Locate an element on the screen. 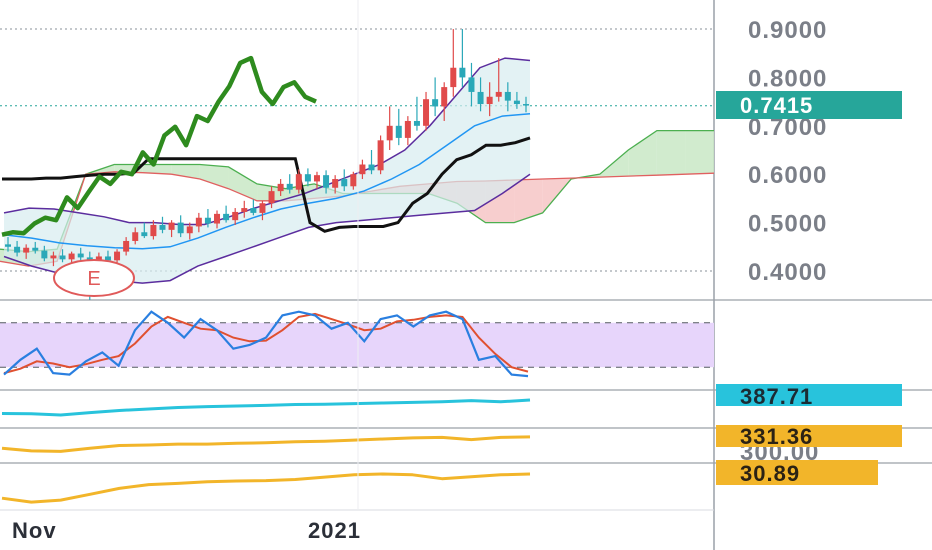 This screenshot has height=550, width=932. stochastic-panel is located at coordinates (357, 344).